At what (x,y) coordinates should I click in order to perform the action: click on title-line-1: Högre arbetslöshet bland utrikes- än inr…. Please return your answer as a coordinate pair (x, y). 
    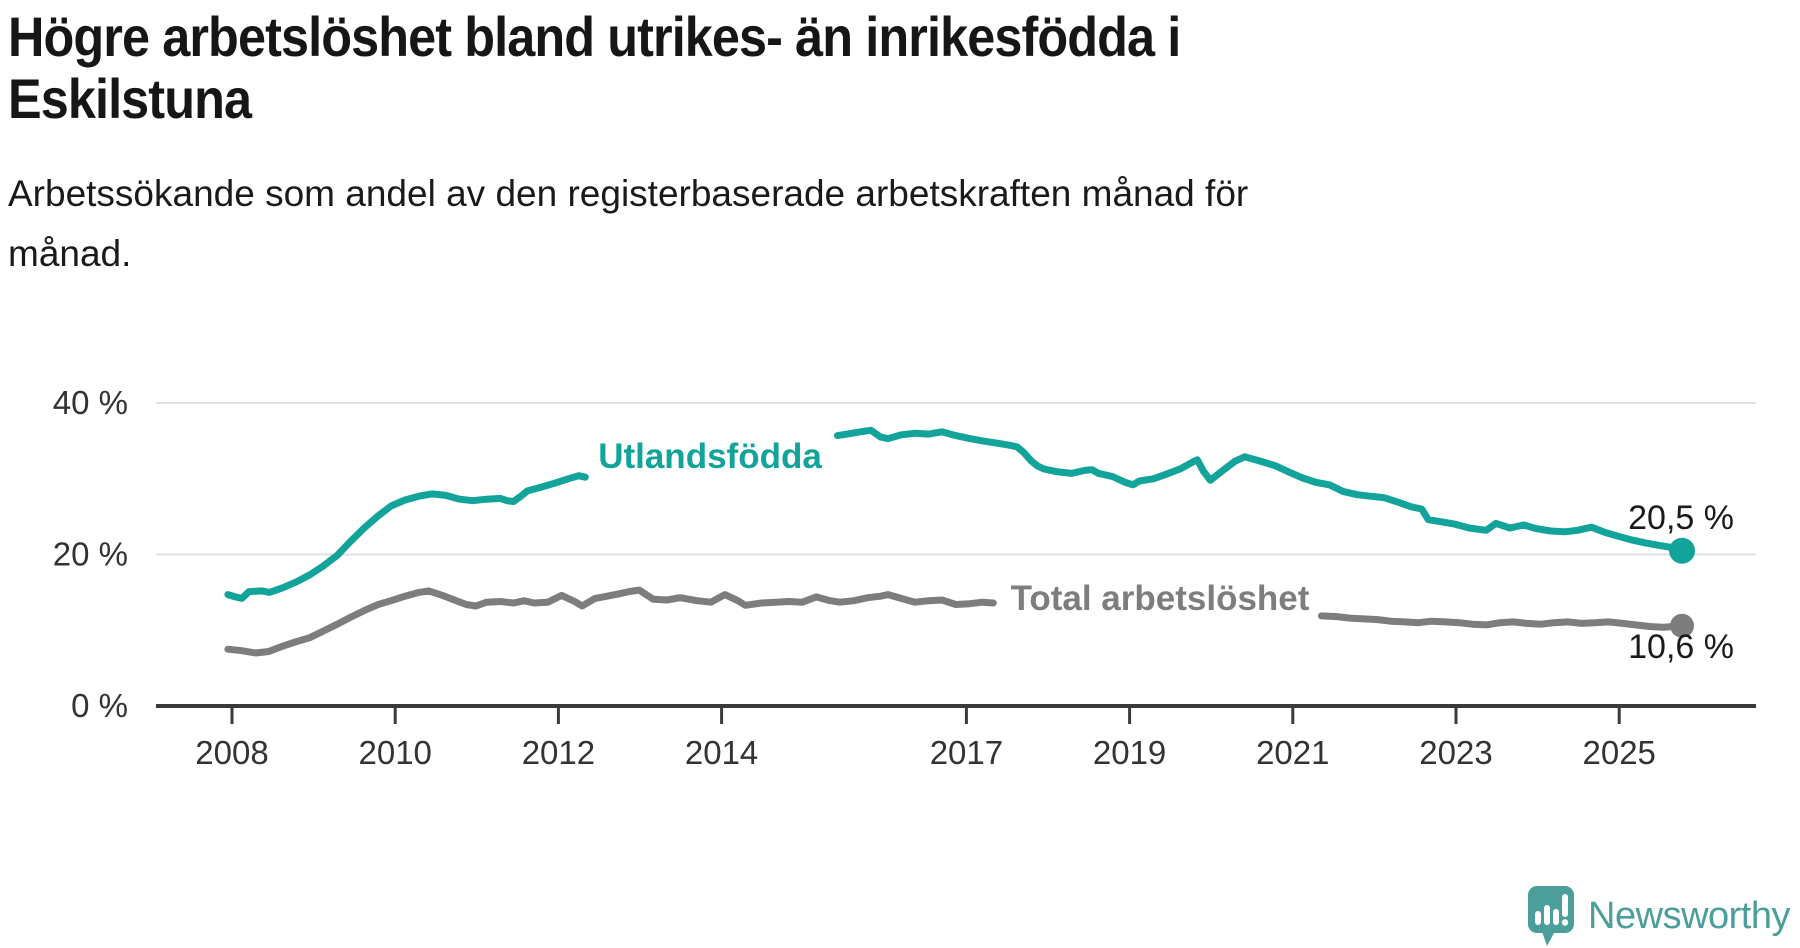
    Looking at the image, I should click on (594, 36).